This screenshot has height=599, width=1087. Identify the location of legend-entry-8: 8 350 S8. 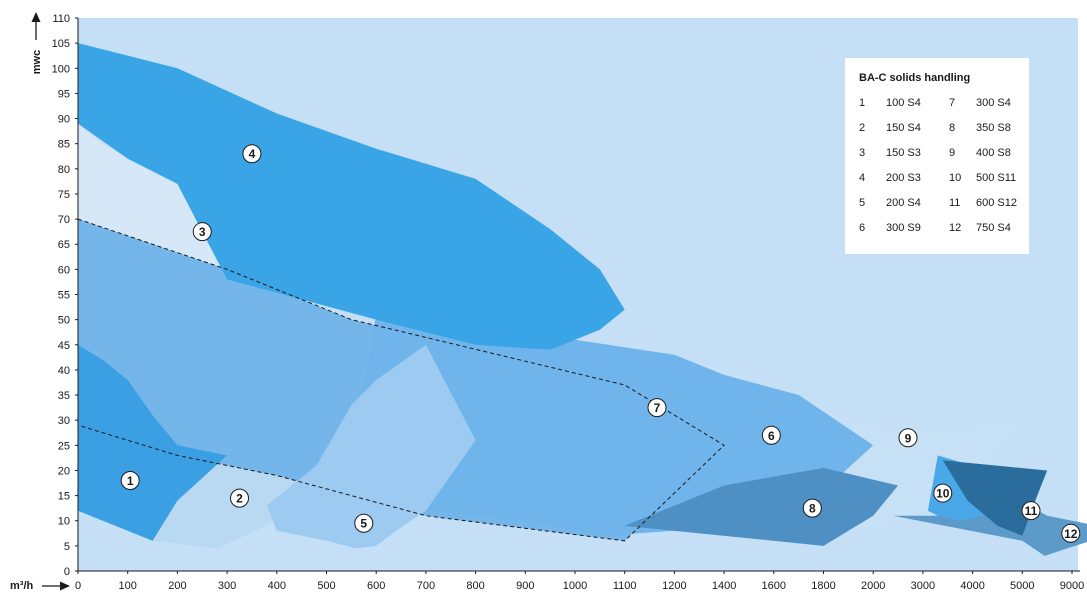
(989, 128).